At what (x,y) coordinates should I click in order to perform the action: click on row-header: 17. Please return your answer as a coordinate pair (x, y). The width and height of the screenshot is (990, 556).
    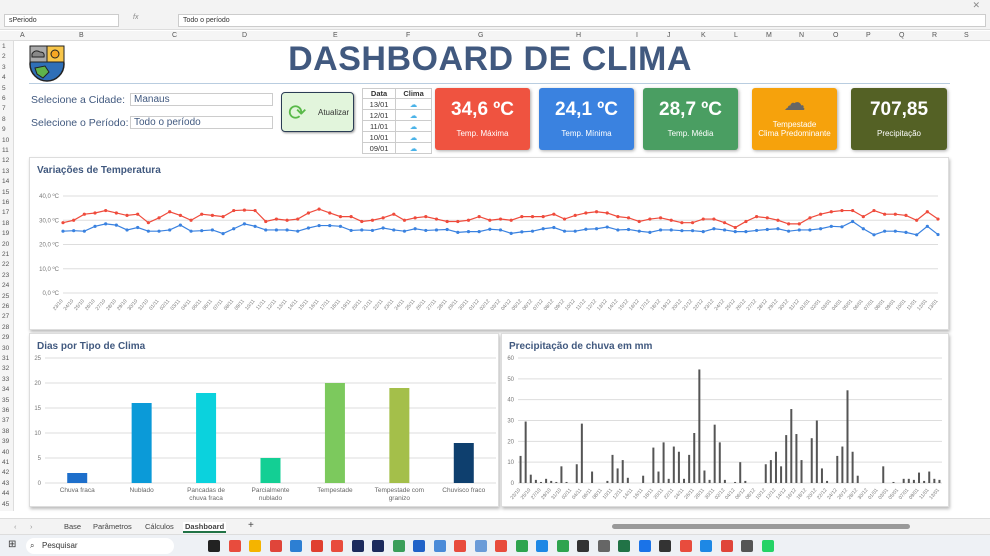
    Looking at the image, I should click on (6, 213).